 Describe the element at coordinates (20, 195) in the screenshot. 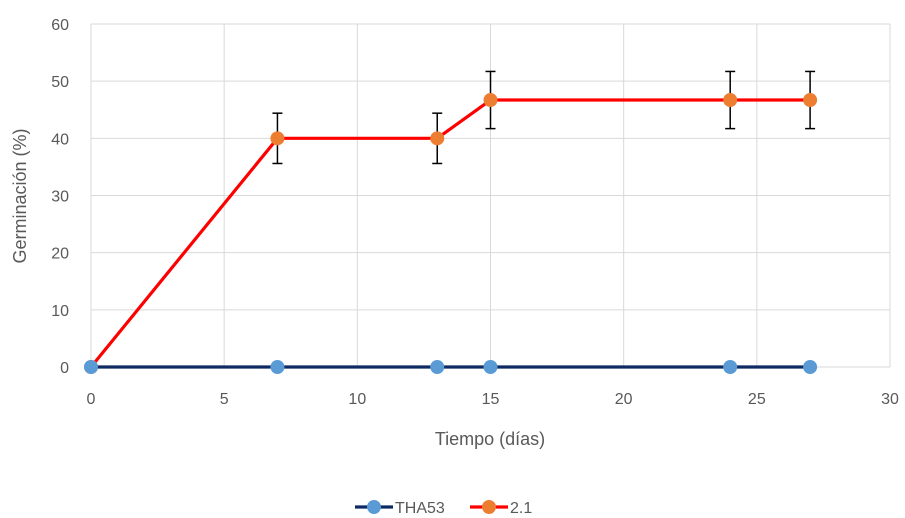

I see `y-axis-title: Germinación (%)` at that location.